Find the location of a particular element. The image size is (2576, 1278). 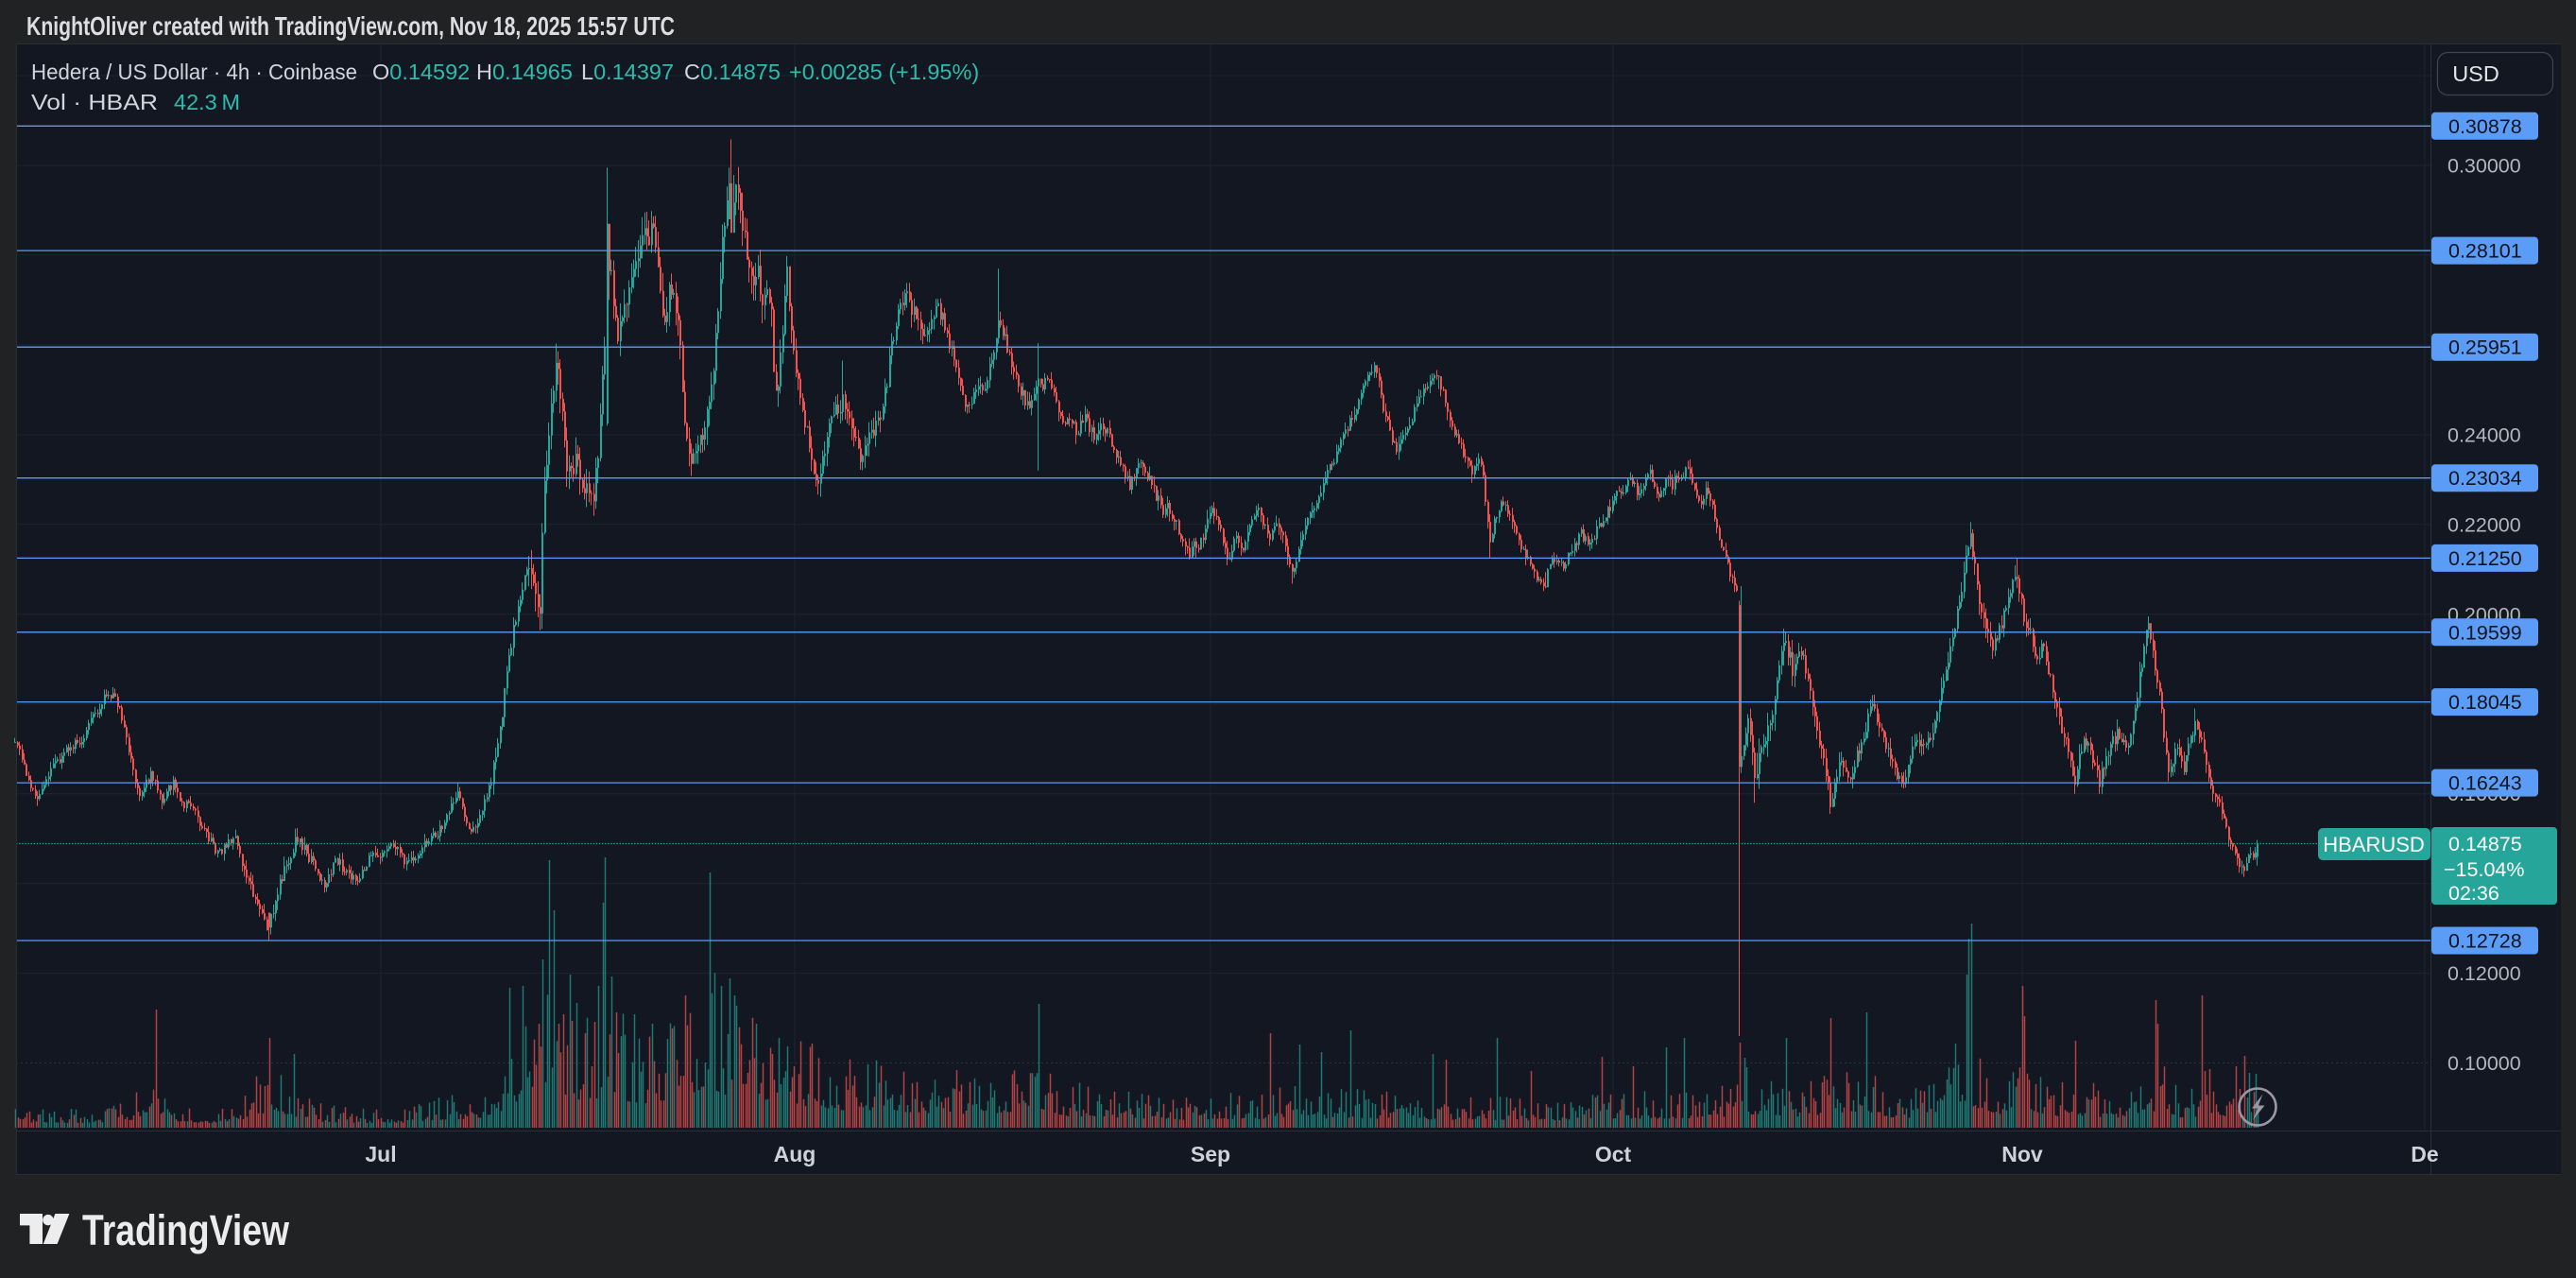

svg-text: Oct is located at coordinates (1613, 1154).